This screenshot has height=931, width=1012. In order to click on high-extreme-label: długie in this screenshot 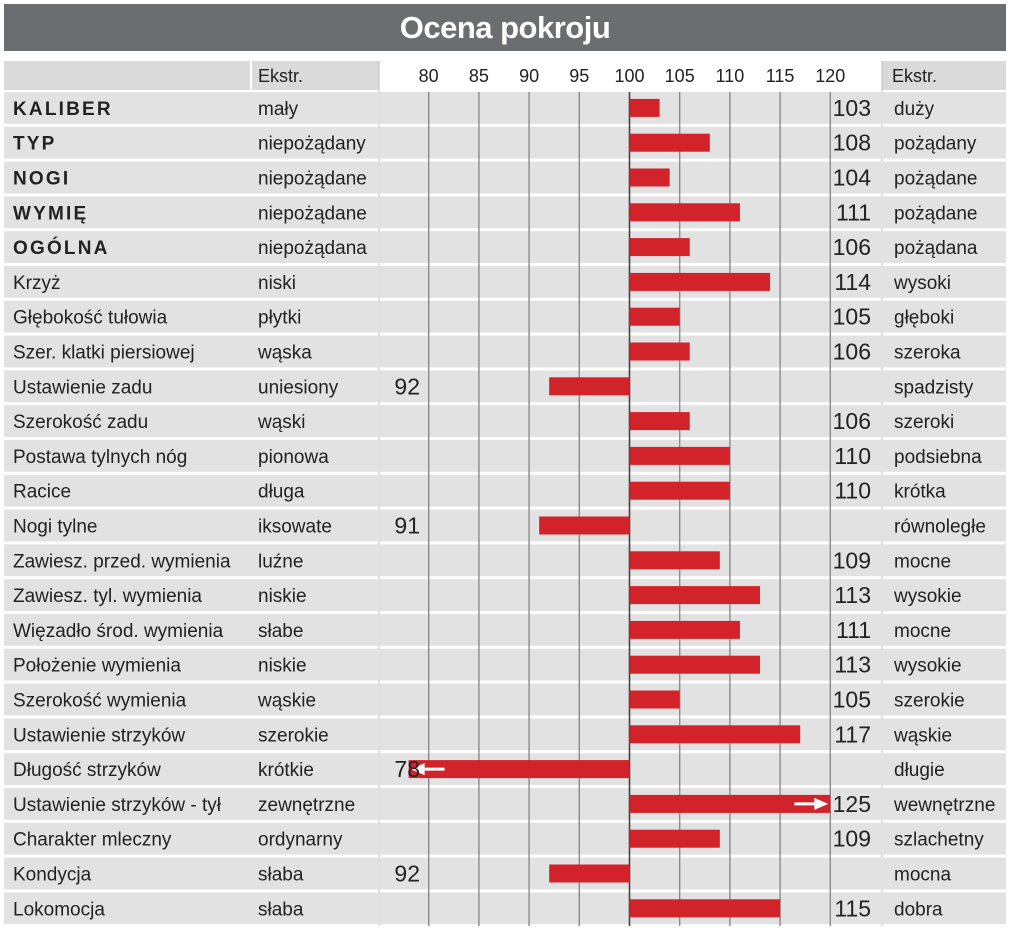, I will do `click(919, 770)`.